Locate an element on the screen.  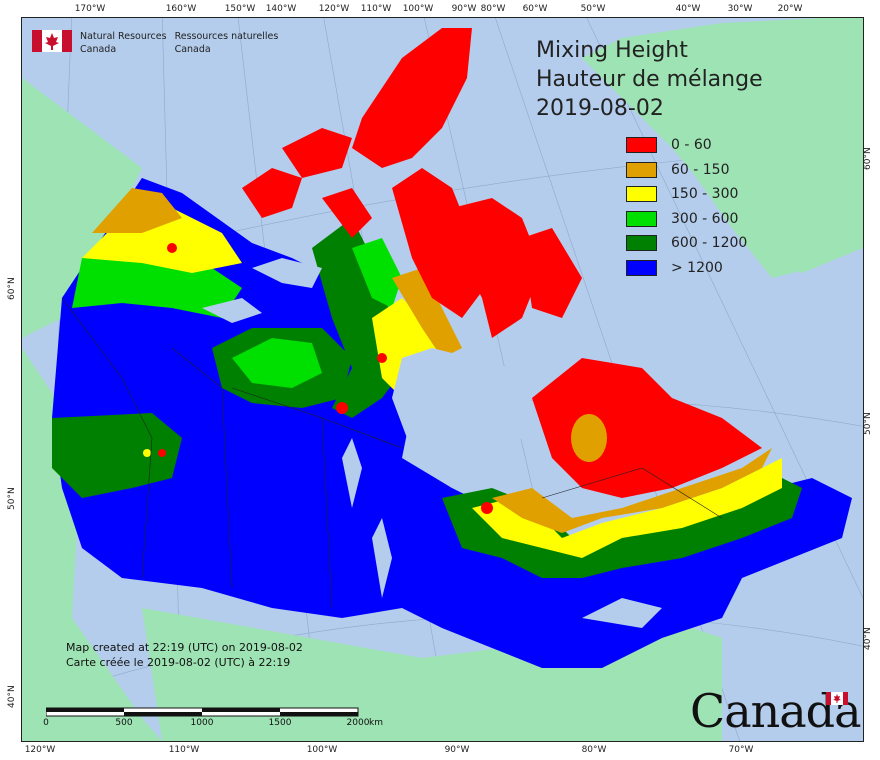
legend-label: > 1200 is located at coordinates (697, 267).